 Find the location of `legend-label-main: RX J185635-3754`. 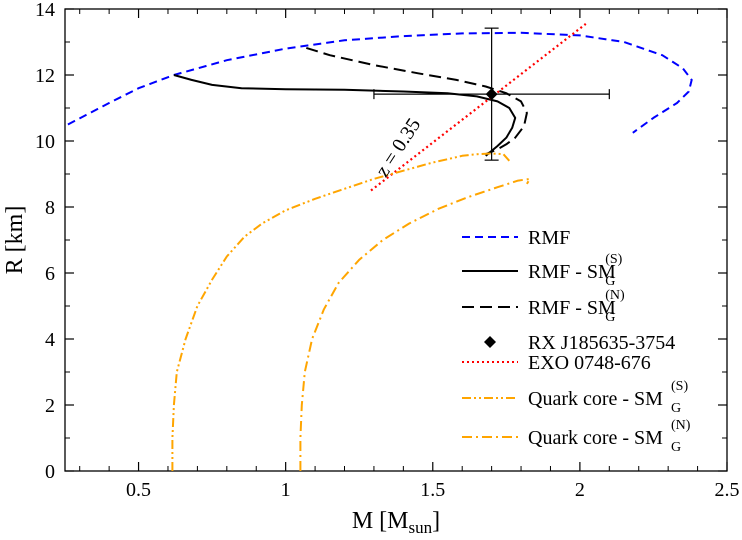

legend-label-main: RX J185635-3754 is located at coordinates (601, 343).